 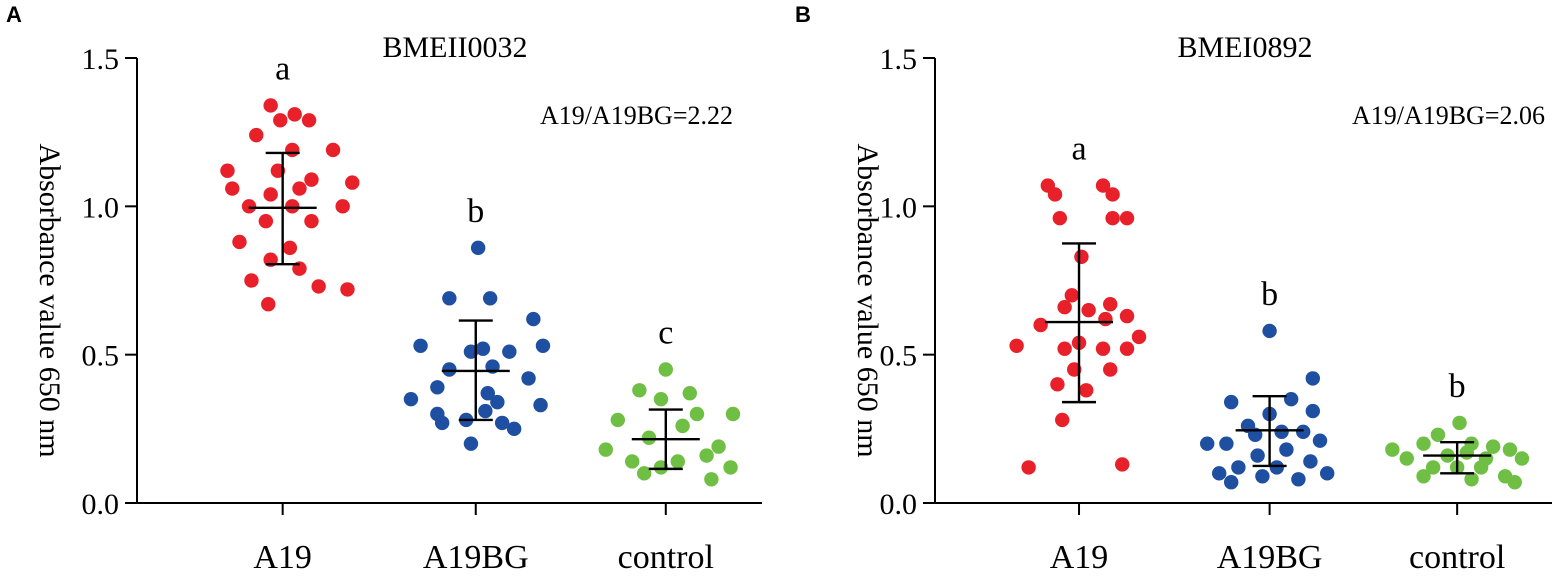 I want to click on panel-label: B, so click(x=803, y=14).